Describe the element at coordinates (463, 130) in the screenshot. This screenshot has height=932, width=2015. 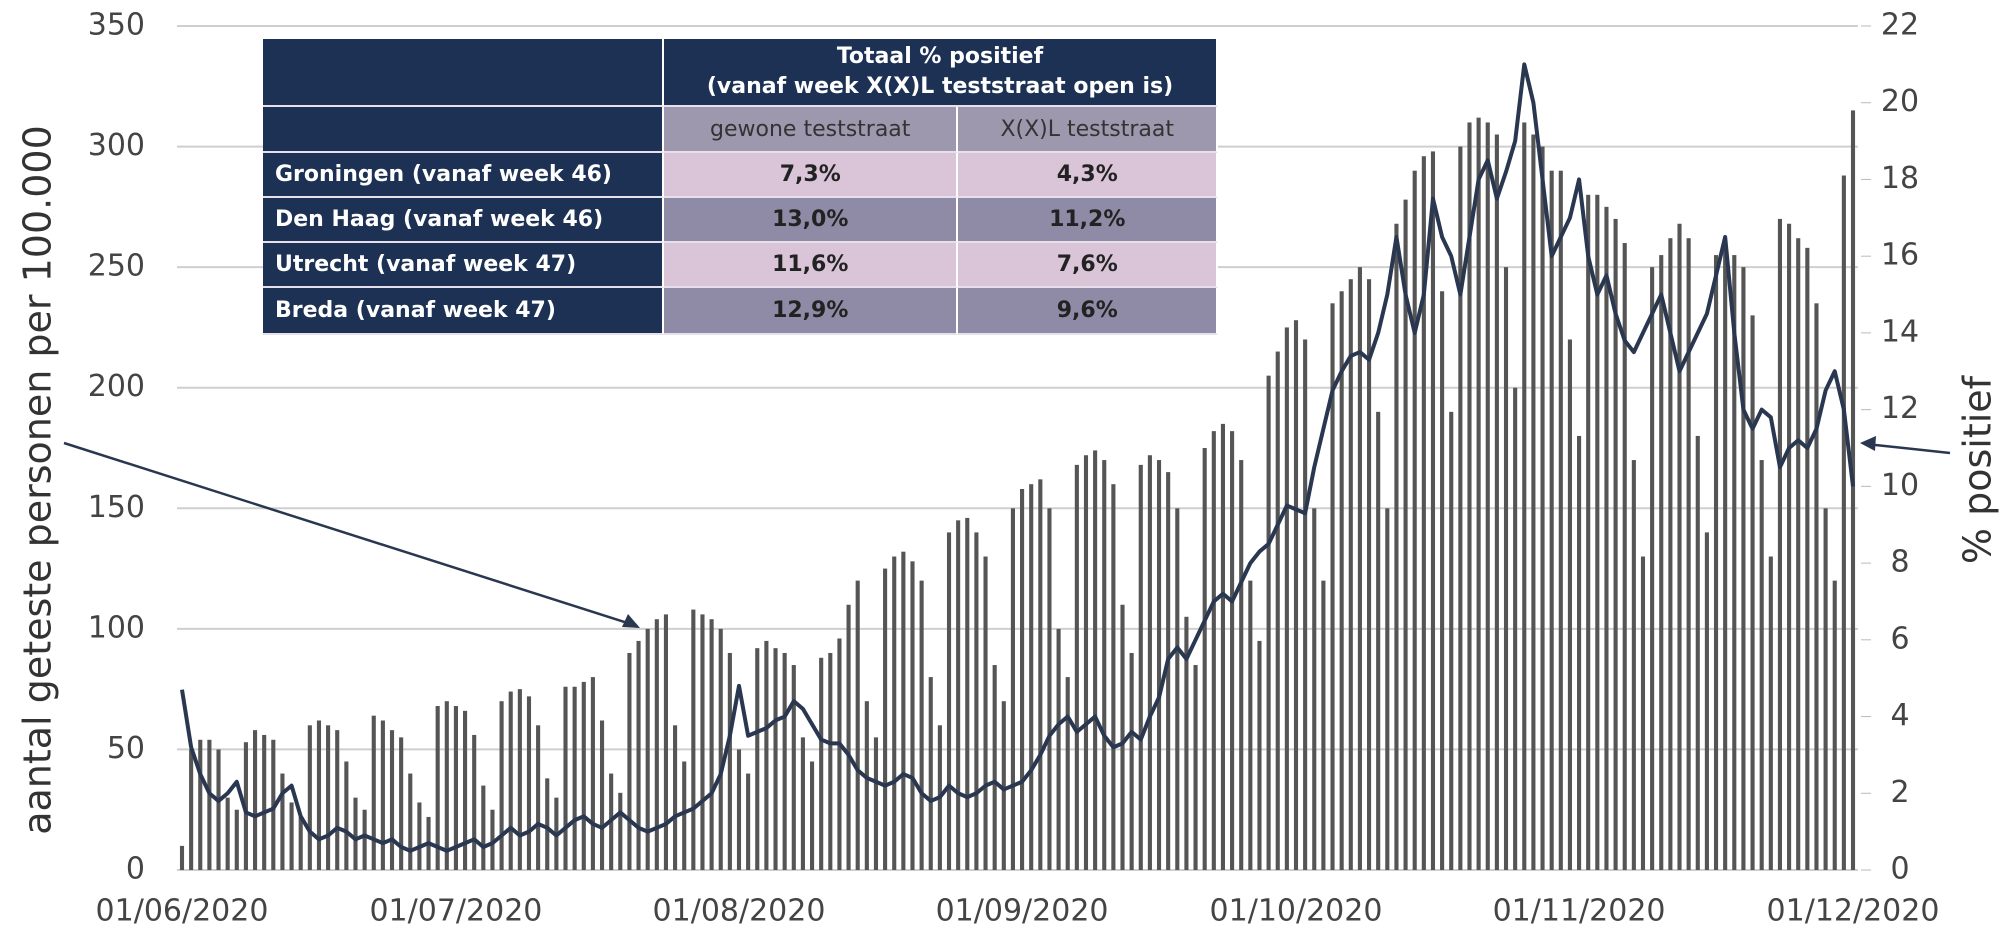
I see `table-corner` at that location.